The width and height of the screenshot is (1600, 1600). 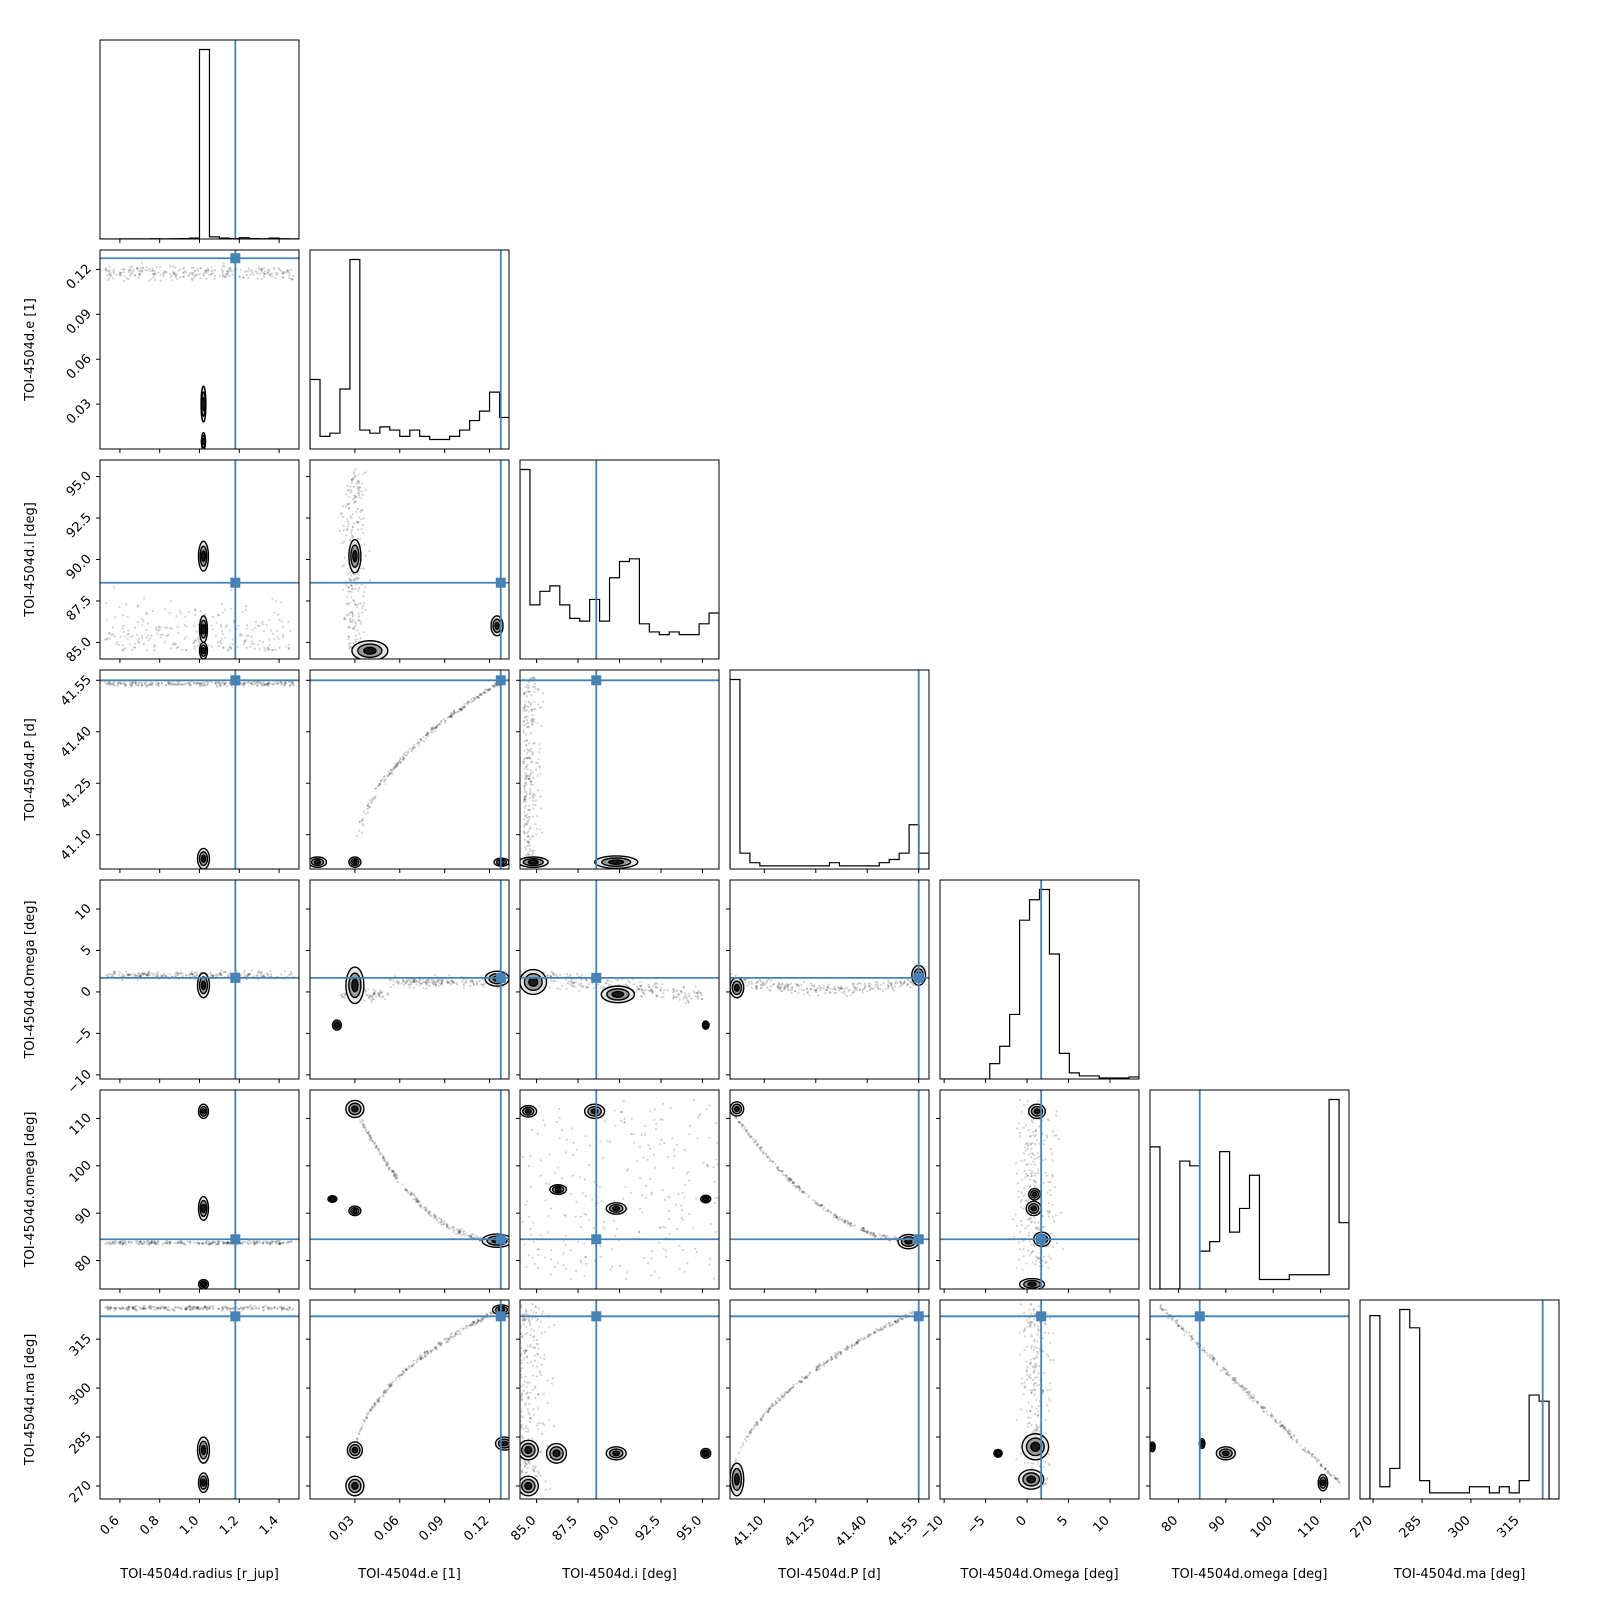 I want to click on contour-group, so click(x=332, y=1198).